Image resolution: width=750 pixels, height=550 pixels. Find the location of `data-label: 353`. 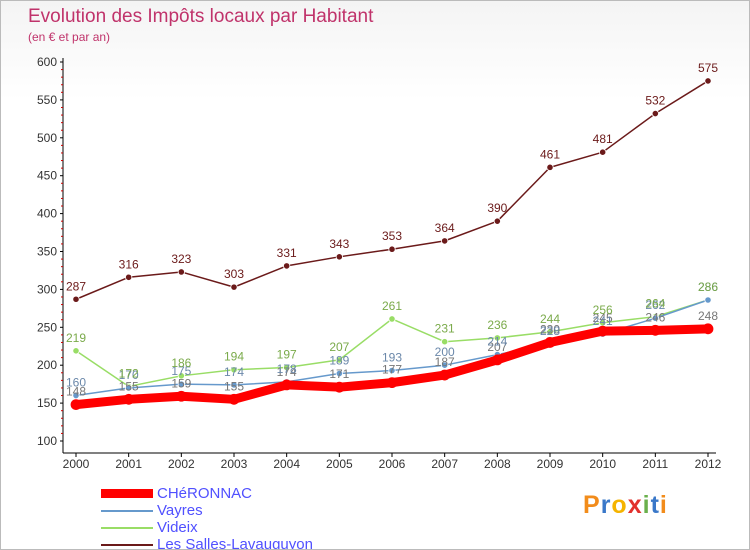

data-label: 353 is located at coordinates (392, 236).